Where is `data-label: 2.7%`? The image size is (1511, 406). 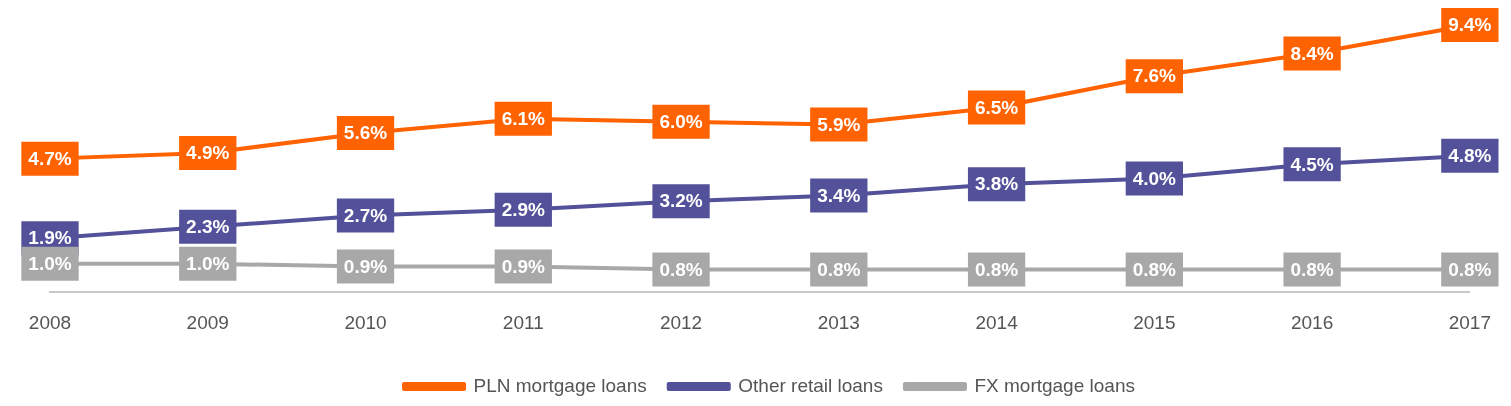 data-label: 2.7% is located at coordinates (365, 215).